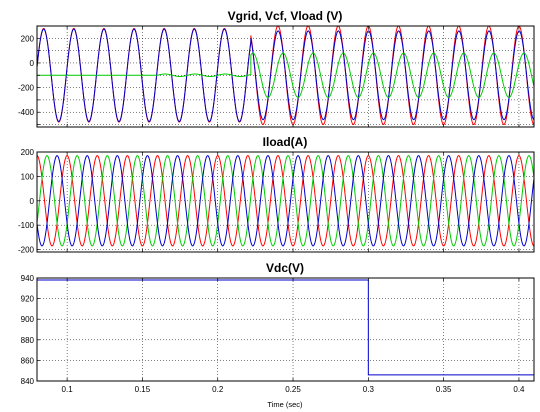 The image size is (540, 412). What do you see at coordinates (285, 268) in the screenshot?
I see `panel-title: Vdc(V)` at bounding box center [285, 268].